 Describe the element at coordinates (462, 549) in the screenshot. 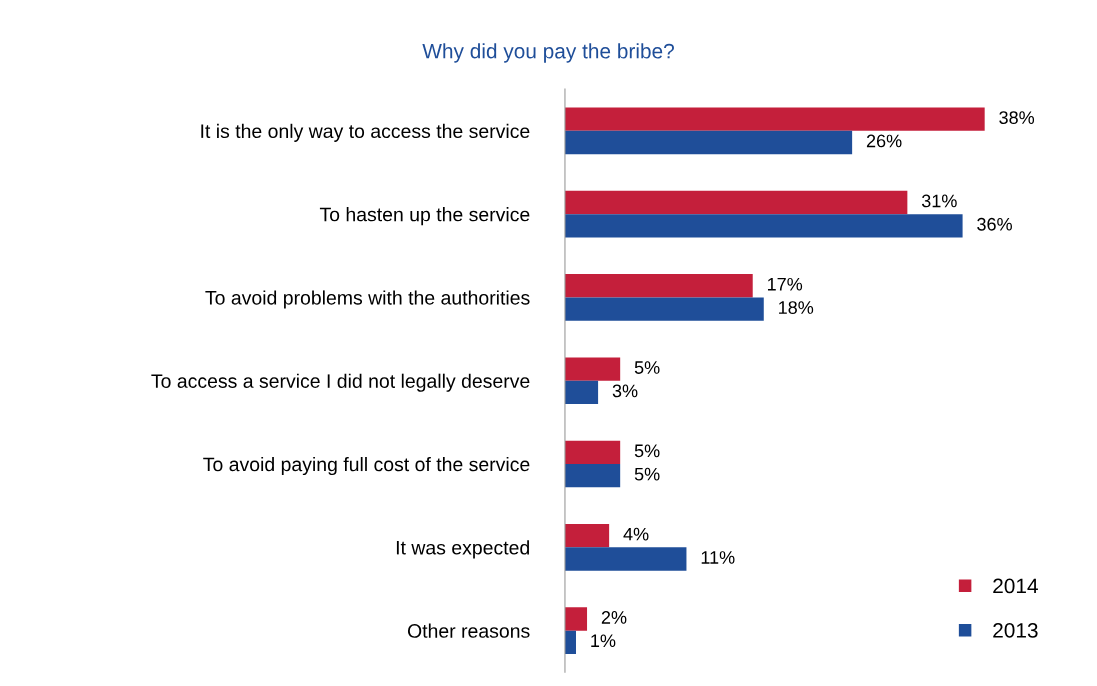

I see `y-tick-label: It was expected` at that location.